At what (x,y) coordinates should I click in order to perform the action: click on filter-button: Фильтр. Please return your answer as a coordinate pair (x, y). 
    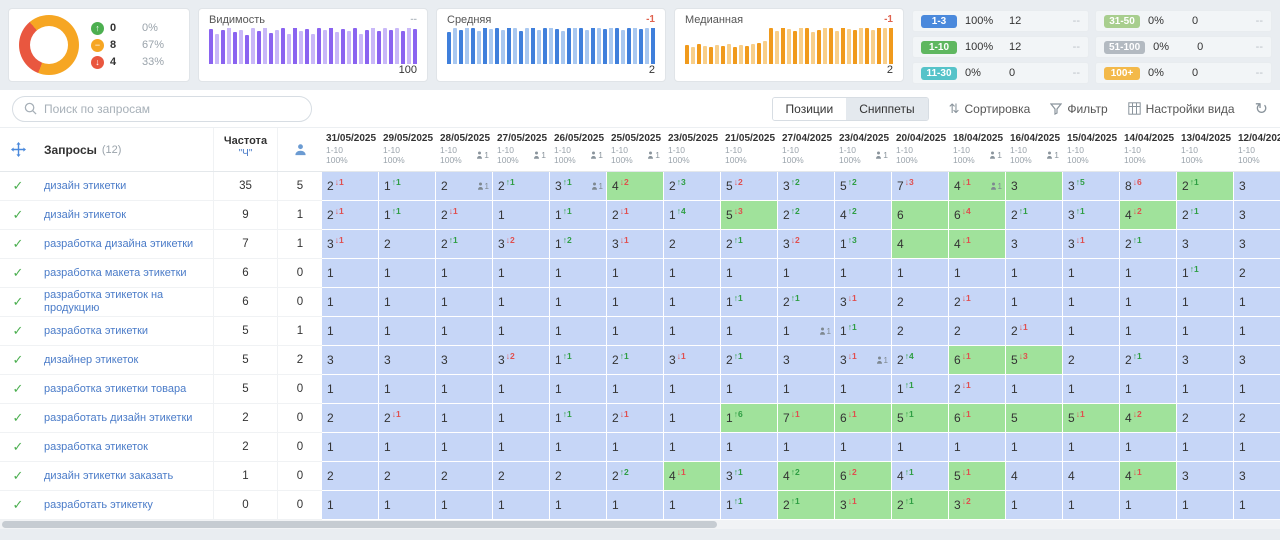
    Looking at the image, I should click on (1079, 109).